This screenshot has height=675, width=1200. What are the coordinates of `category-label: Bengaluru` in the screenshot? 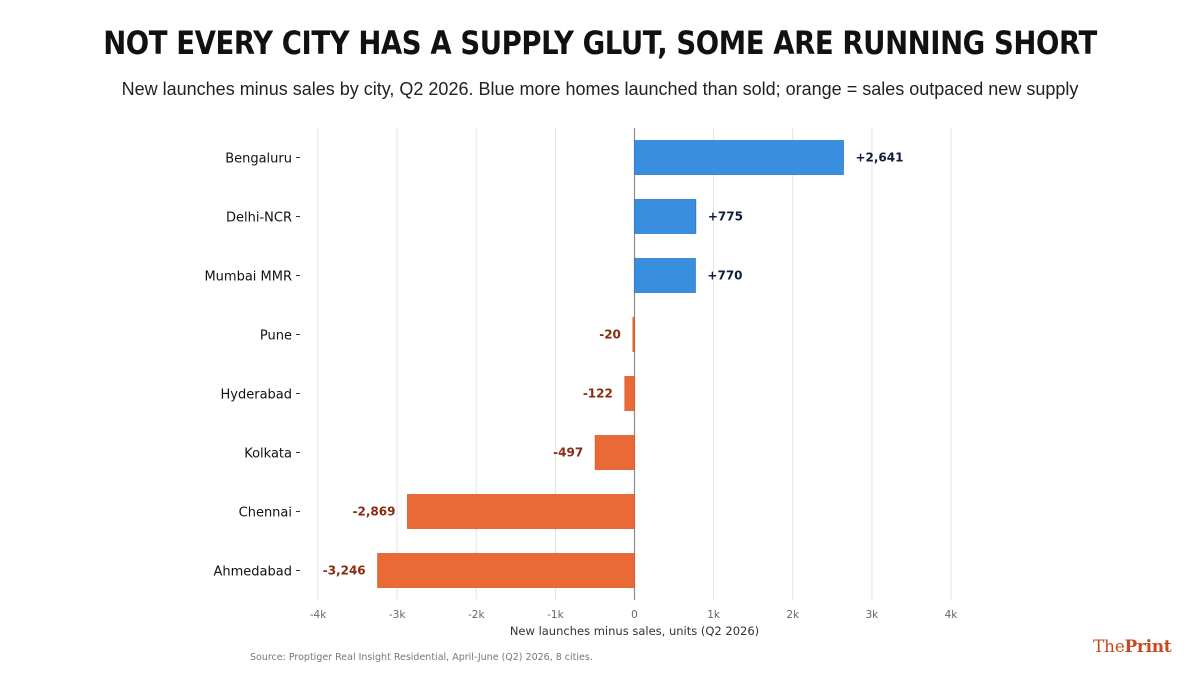 It's located at (258, 159).